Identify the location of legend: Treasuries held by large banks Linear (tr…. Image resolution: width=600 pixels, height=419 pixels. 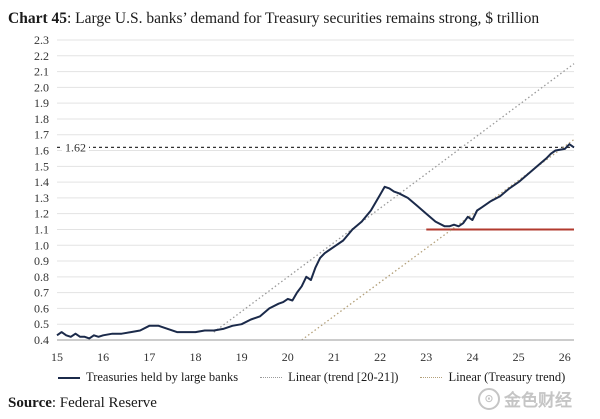
(322, 377).